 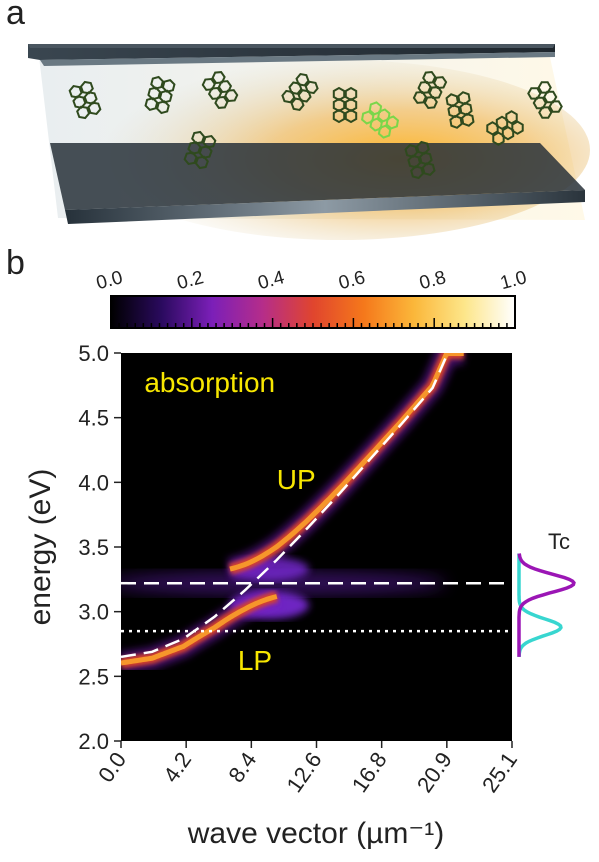 What do you see at coordinates (15, 263) in the screenshot?
I see `panel-label-b: b` at bounding box center [15, 263].